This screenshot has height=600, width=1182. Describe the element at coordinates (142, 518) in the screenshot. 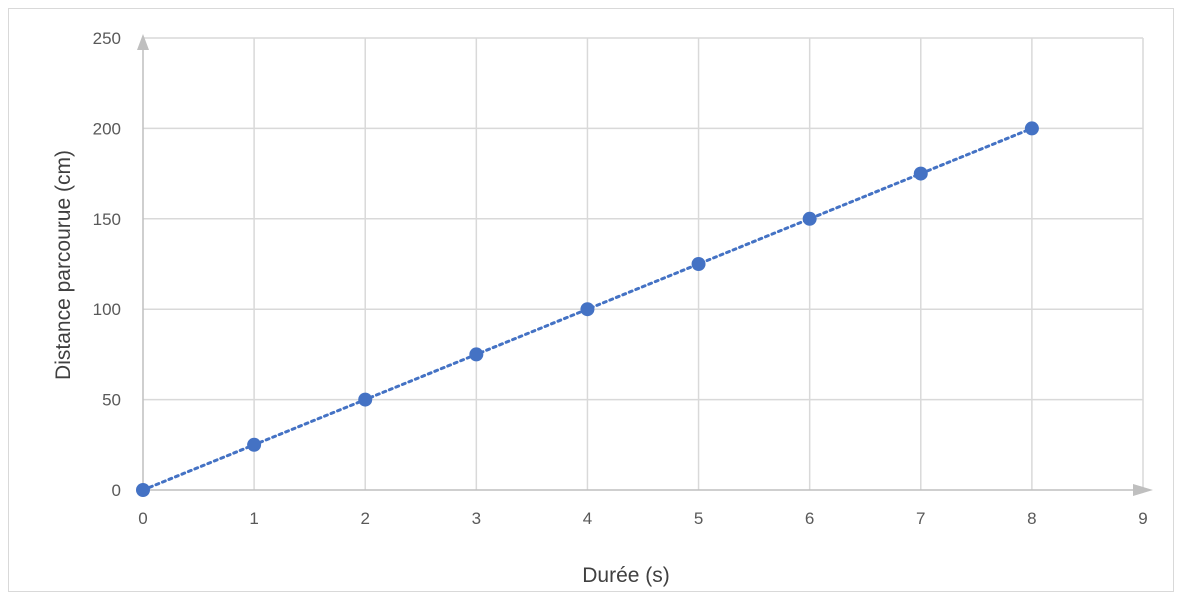

I see `x-tick-label: 0` at that location.